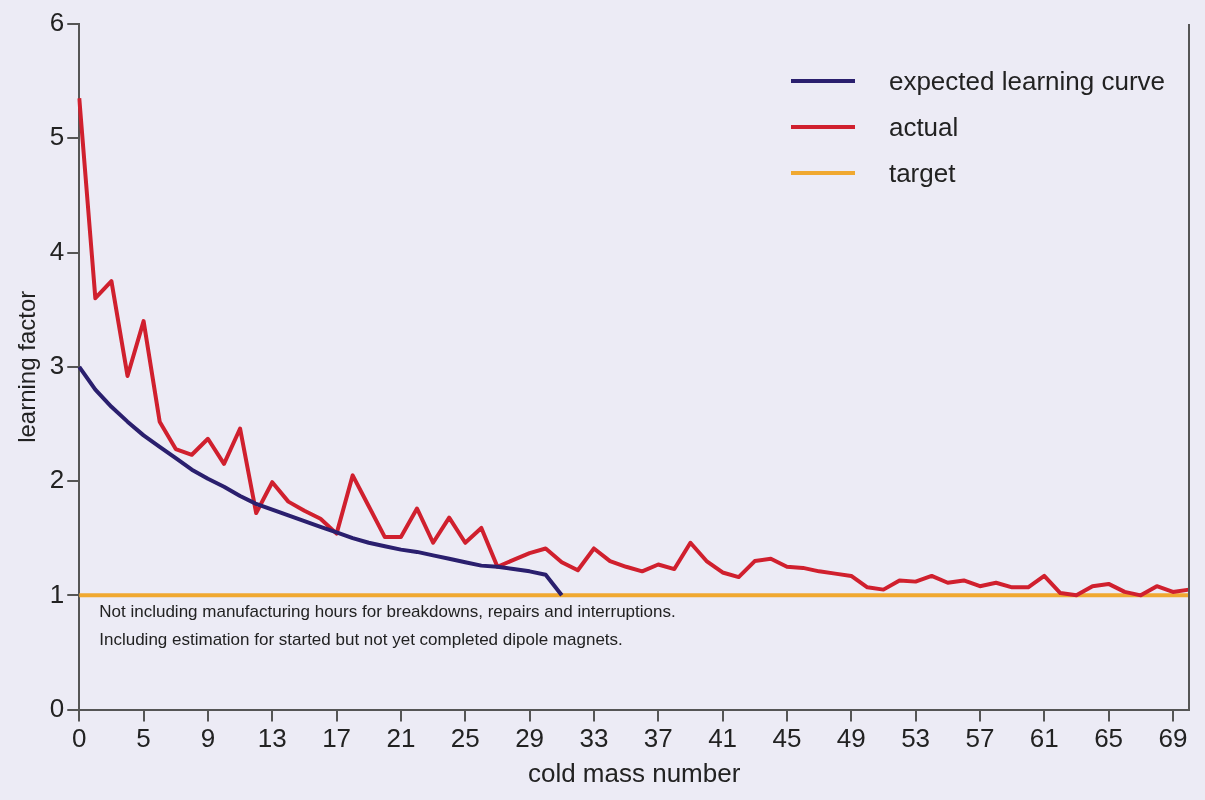  Describe the element at coordinates (916, 738) in the screenshot. I see `x-tick-label: 53` at that location.